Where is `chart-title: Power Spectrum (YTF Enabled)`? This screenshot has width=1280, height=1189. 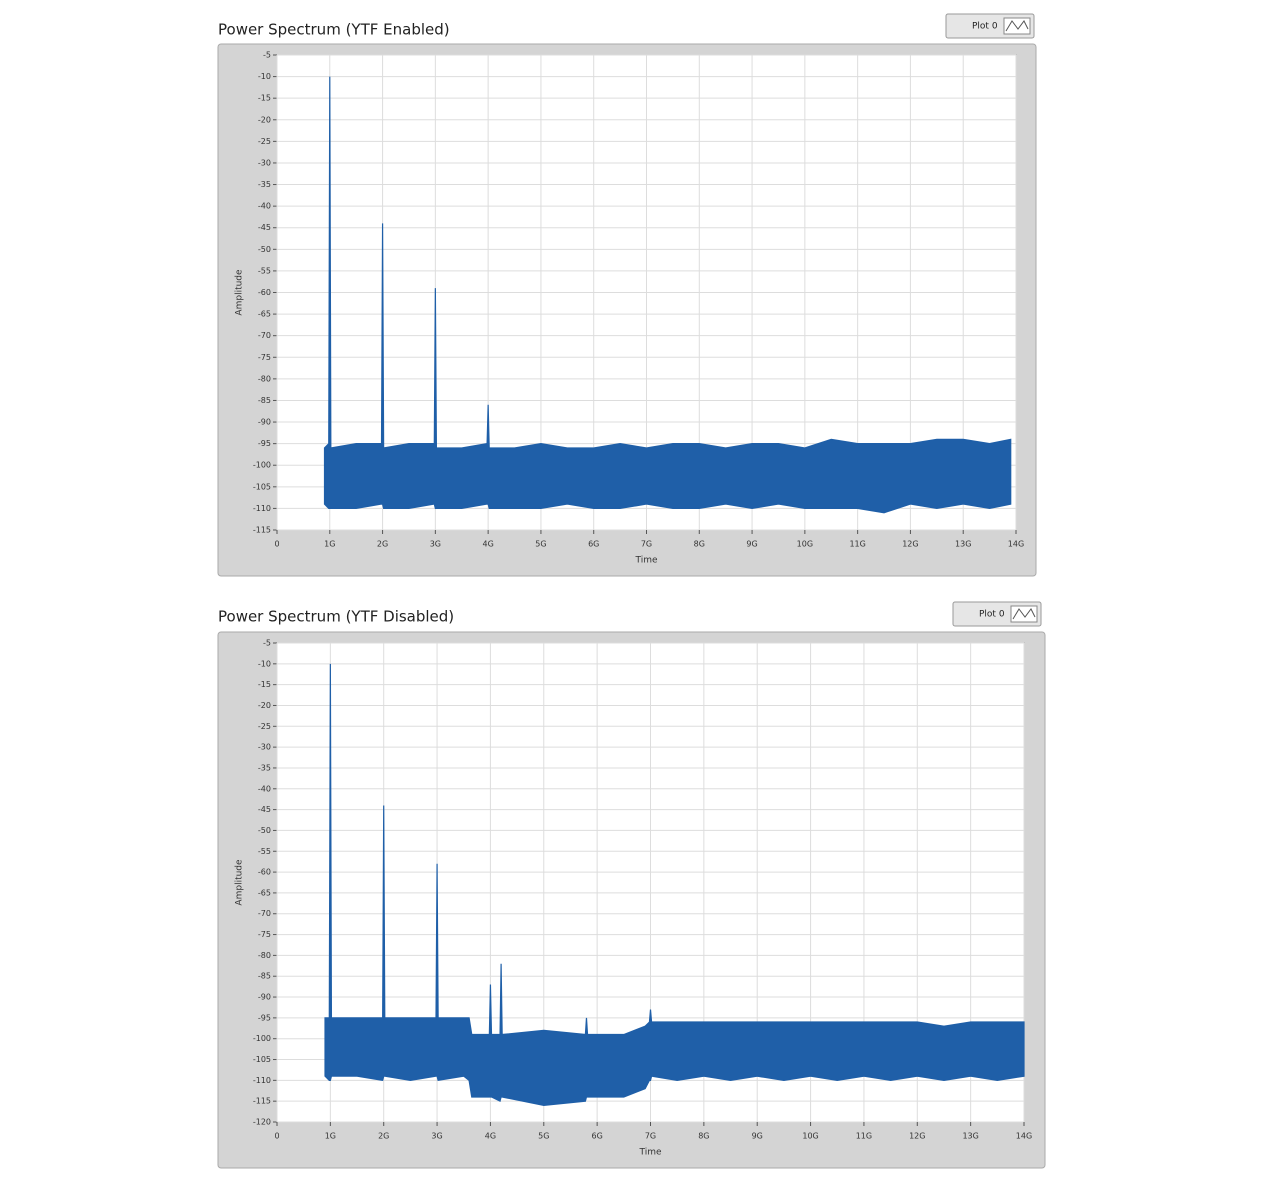 chart-title: Power Spectrum (YTF Enabled) is located at coordinates (334, 30).